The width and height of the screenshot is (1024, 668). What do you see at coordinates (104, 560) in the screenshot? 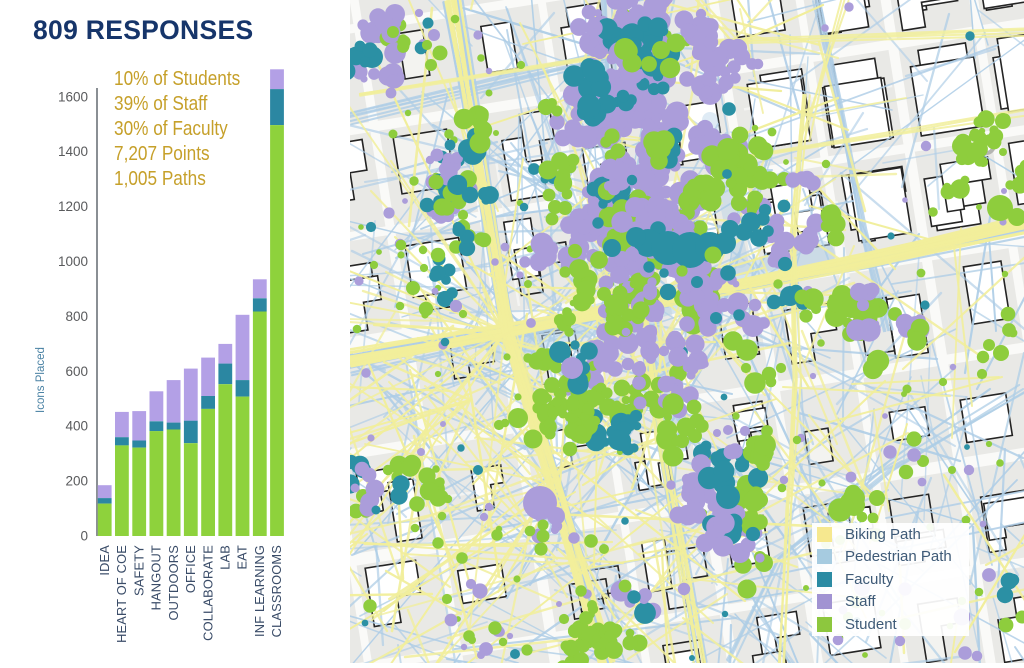
I see `svg-text: IDEA` at bounding box center [104, 560].